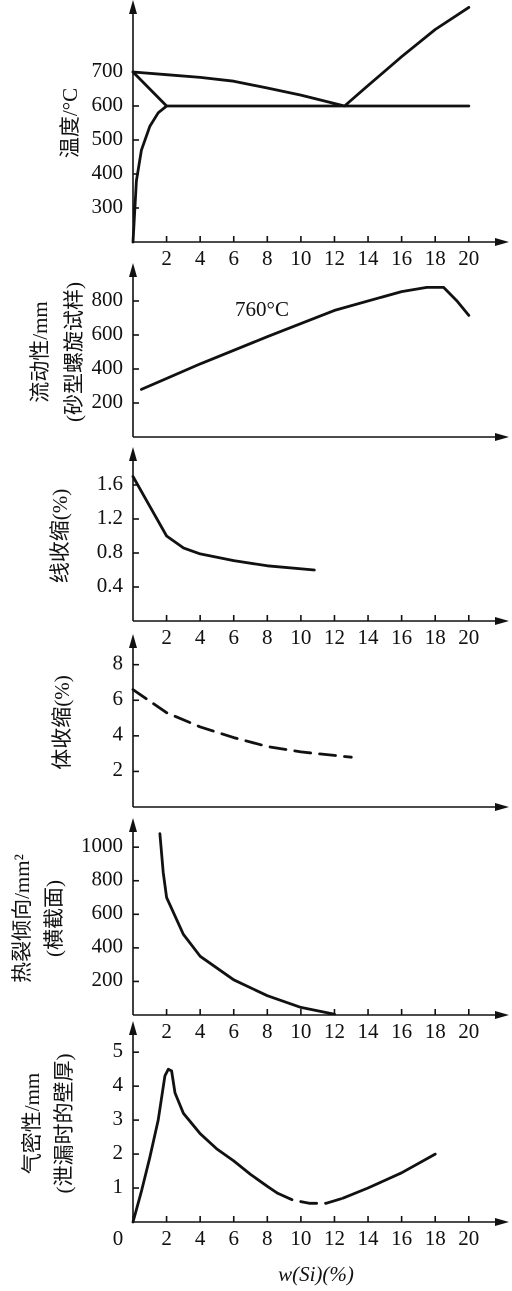 The width and height of the screenshot is (512, 1291). Describe the element at coordinates (40, 352) in the screenshot. I see `y-axis-label: 流动性/mm` at that location.